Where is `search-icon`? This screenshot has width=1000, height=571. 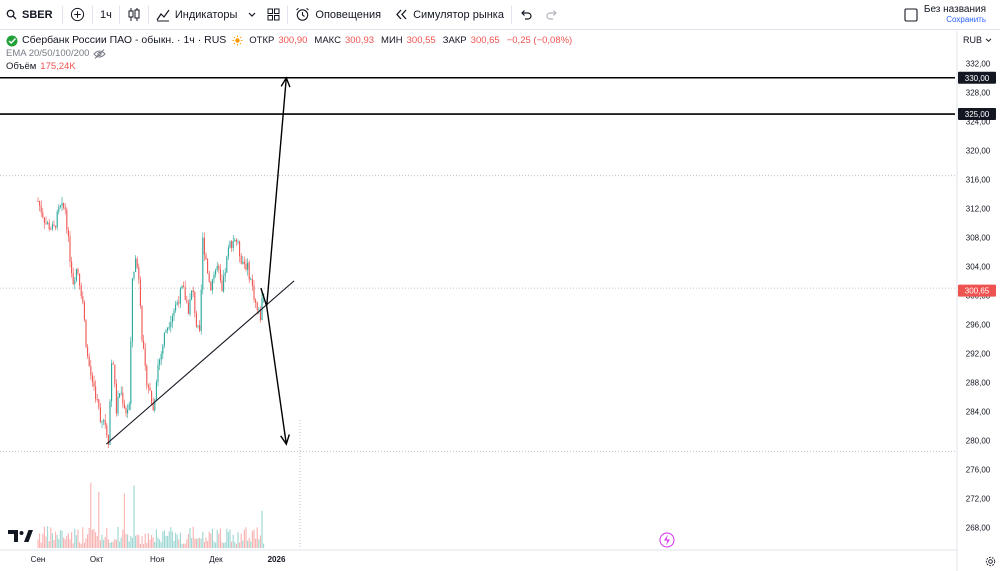
search-icon is located at coordinates (11, 14).